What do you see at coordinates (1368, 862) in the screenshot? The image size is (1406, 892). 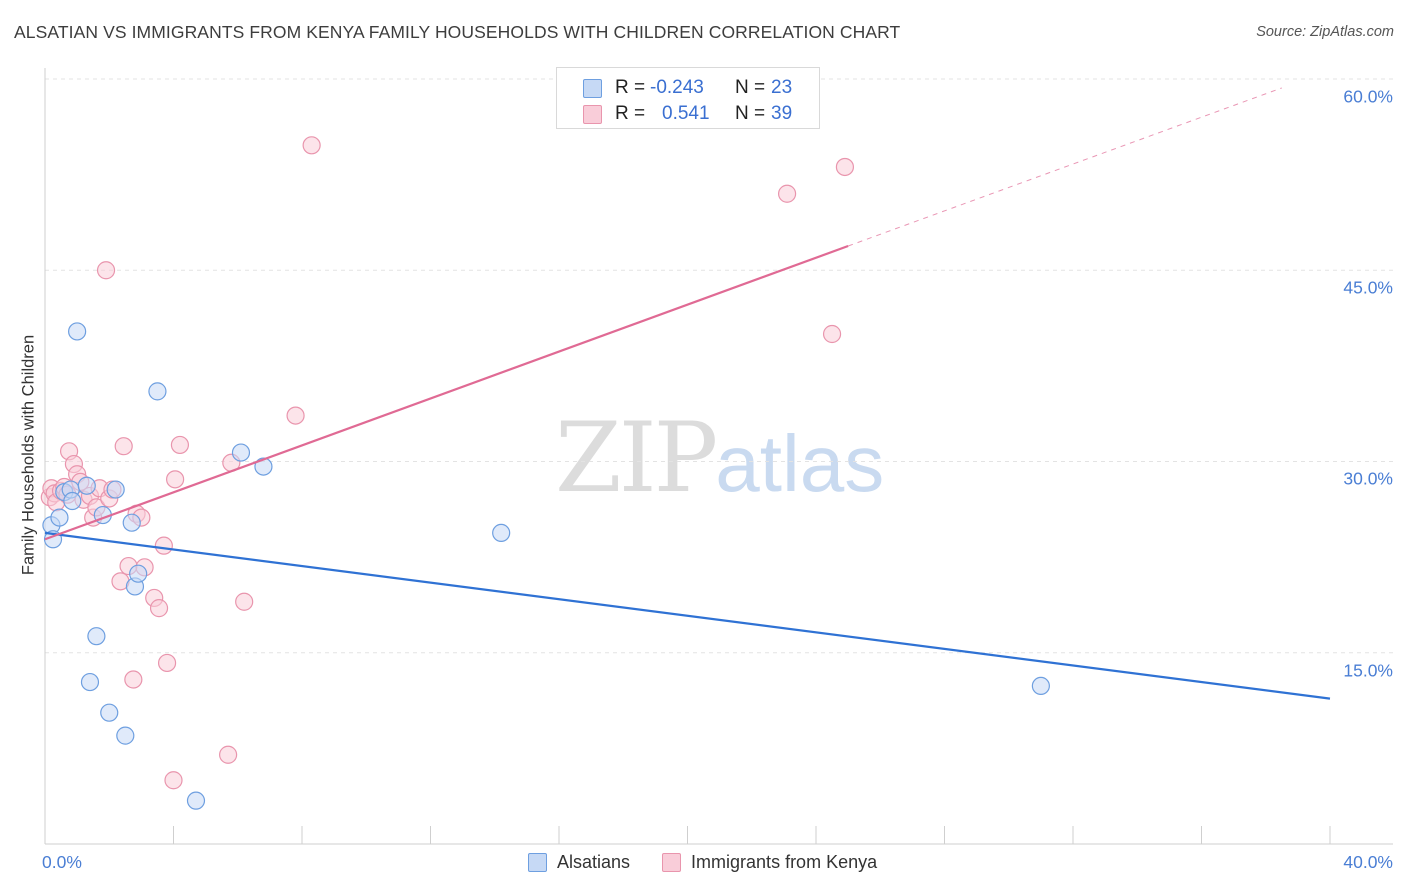 I see `x-tick-max: 40.0%` at bounding box center [1368, 862].